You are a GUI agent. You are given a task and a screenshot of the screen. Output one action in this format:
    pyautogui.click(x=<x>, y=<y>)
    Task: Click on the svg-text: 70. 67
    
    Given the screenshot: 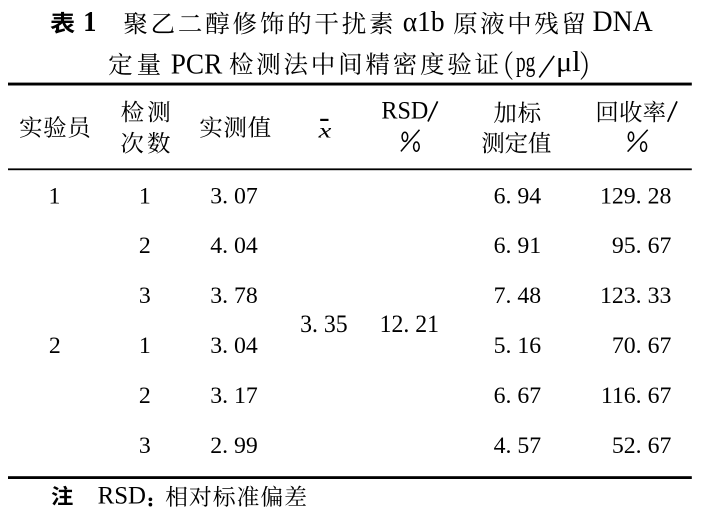 What is the action you would take?
    pyautogui.click(x=642, y=346)
    